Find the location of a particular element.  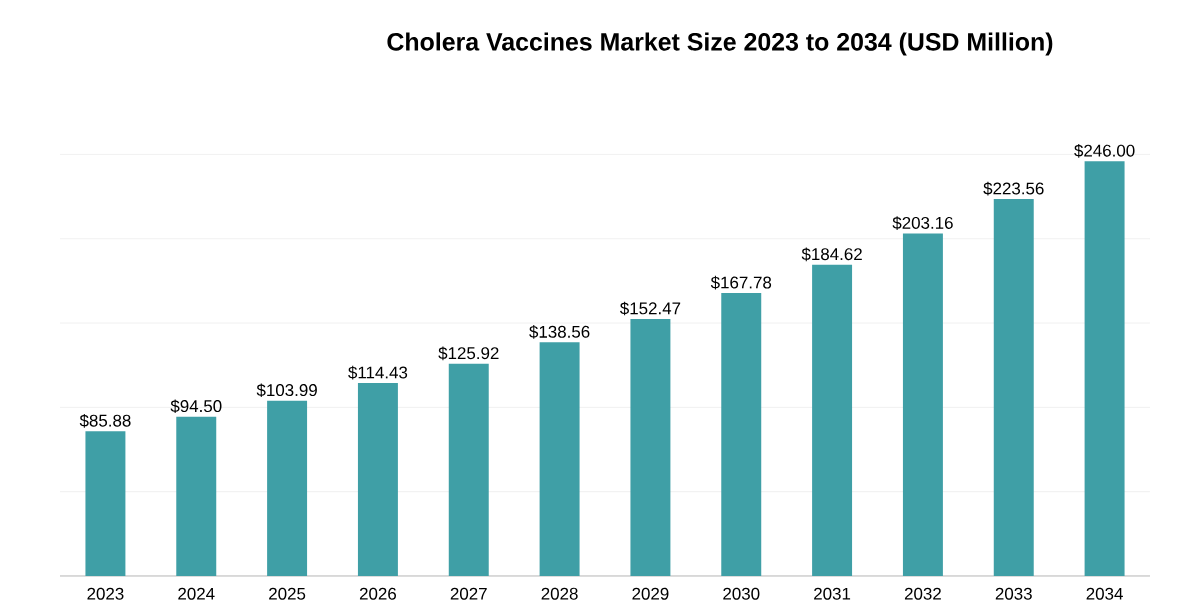

data-label: $167.78 is located at coordinates (741, 282).